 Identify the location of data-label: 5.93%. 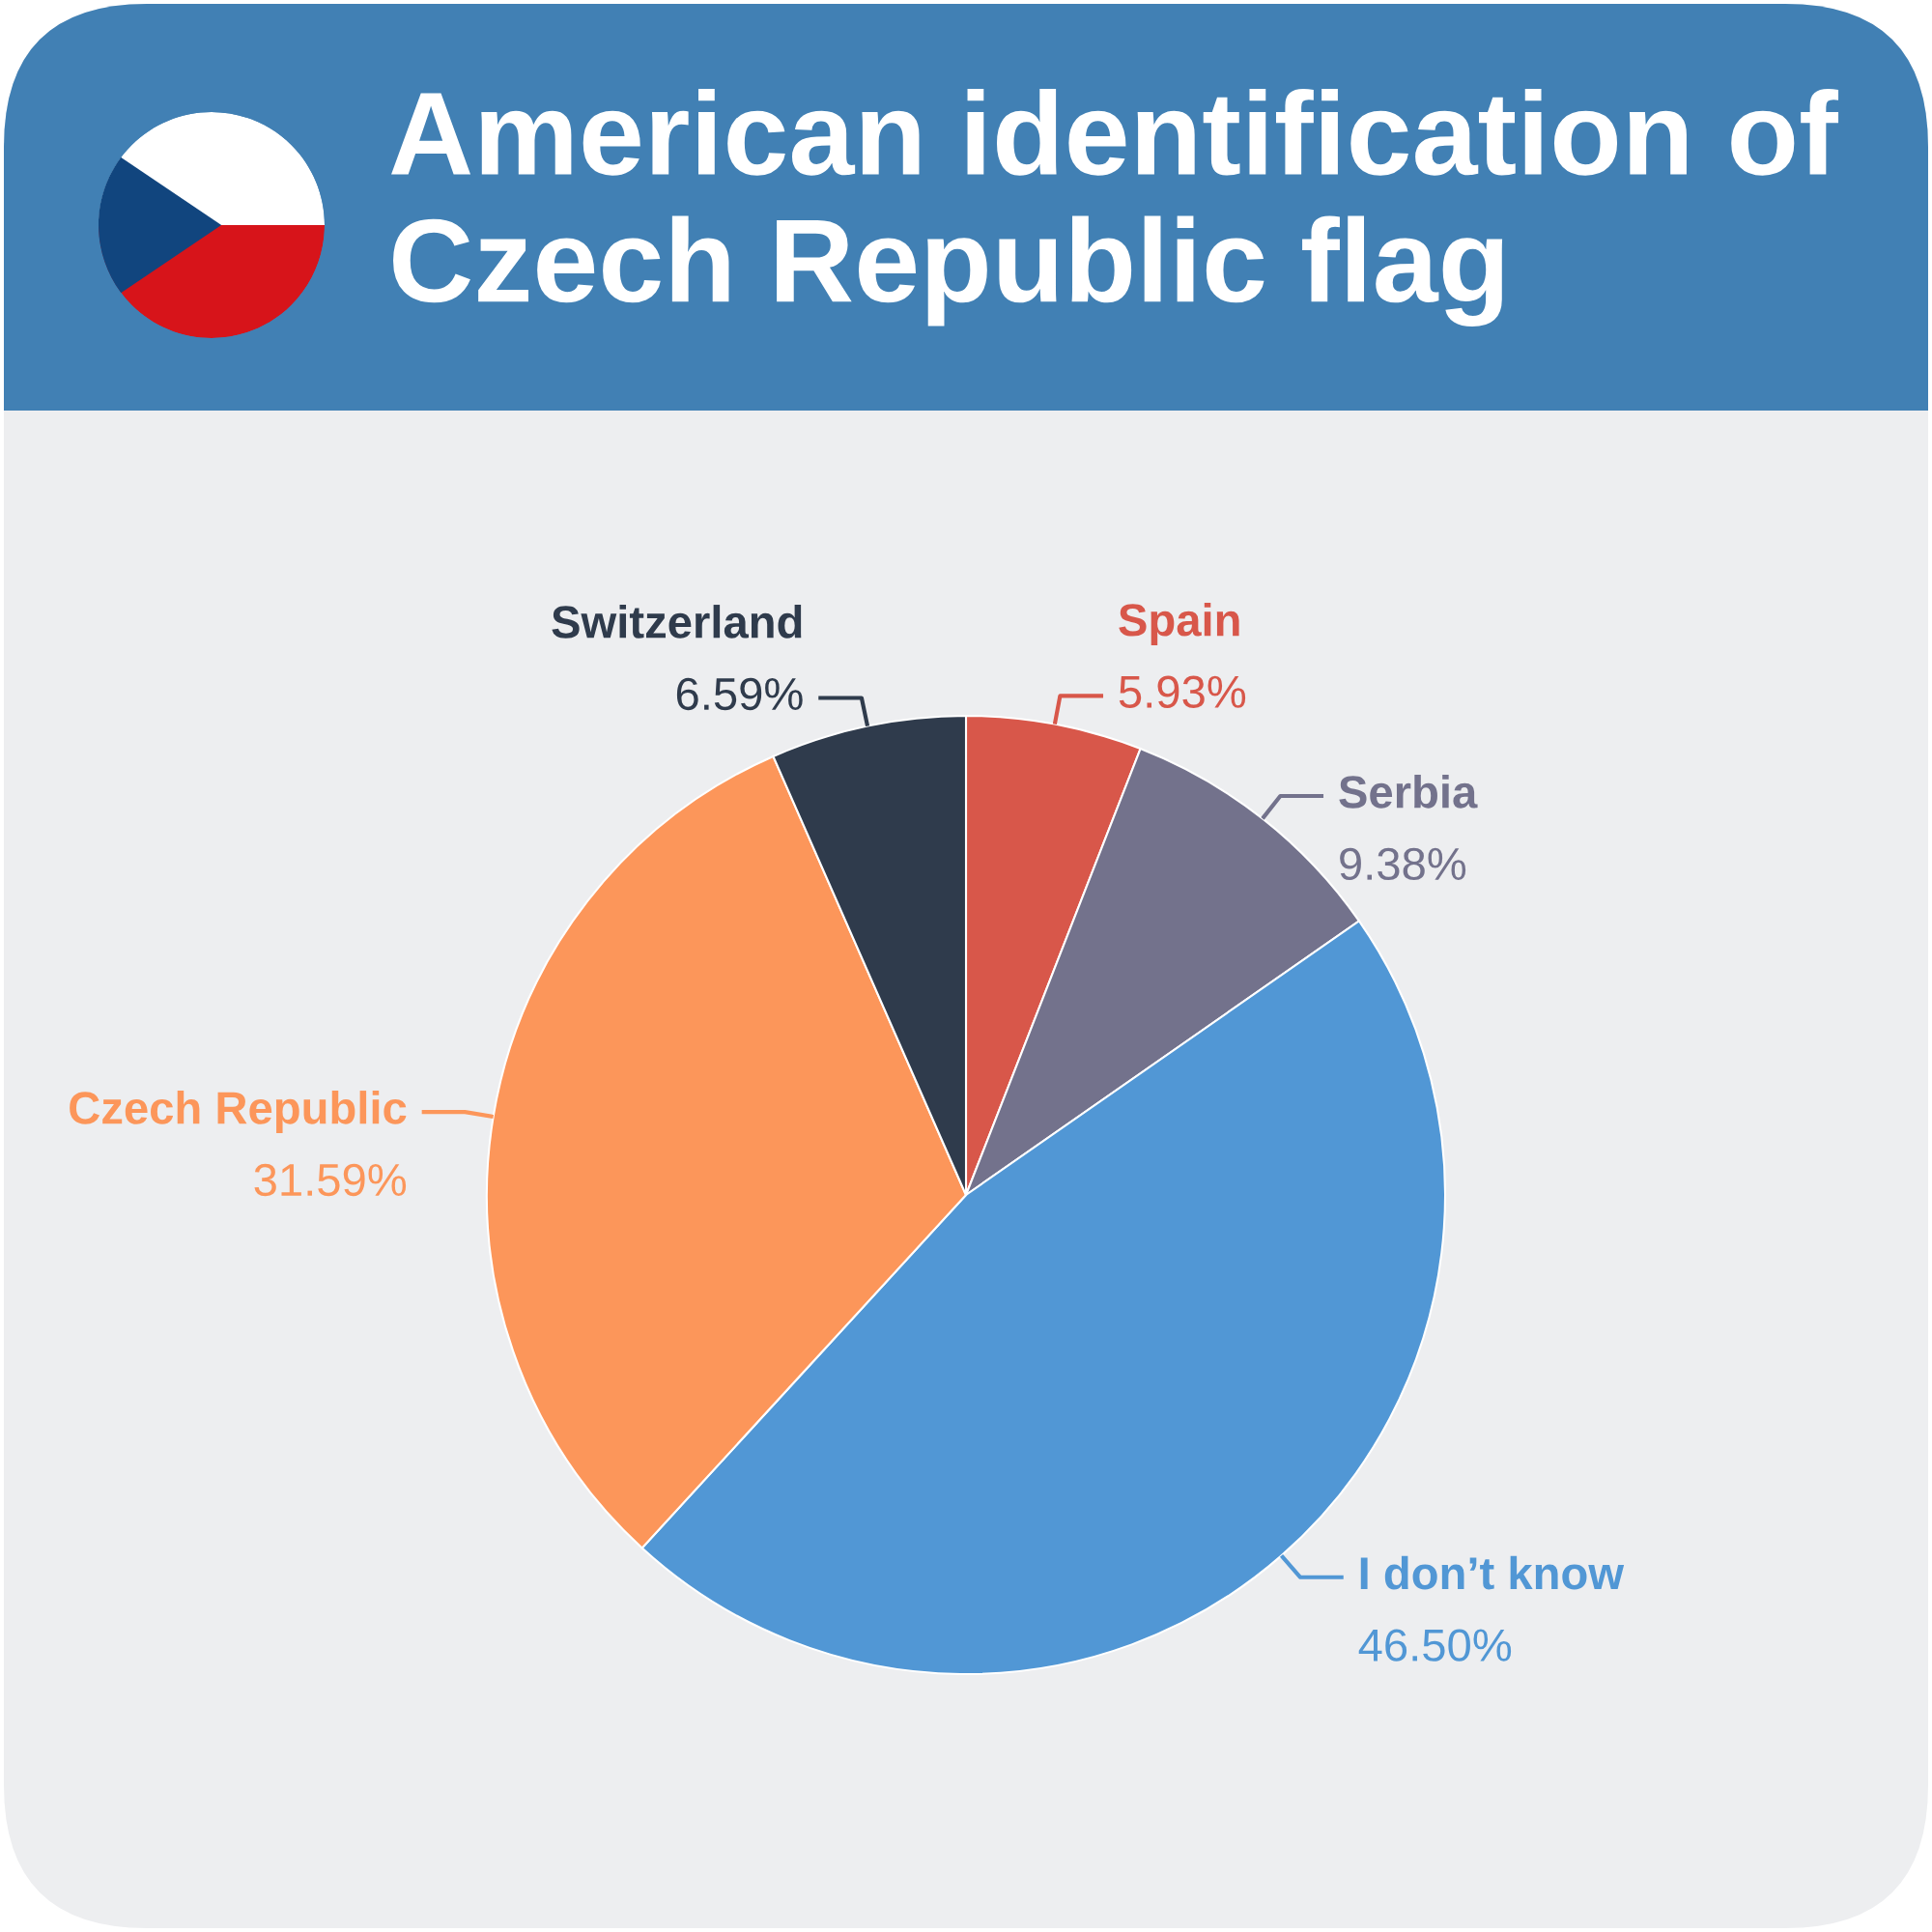
(1182, 692).